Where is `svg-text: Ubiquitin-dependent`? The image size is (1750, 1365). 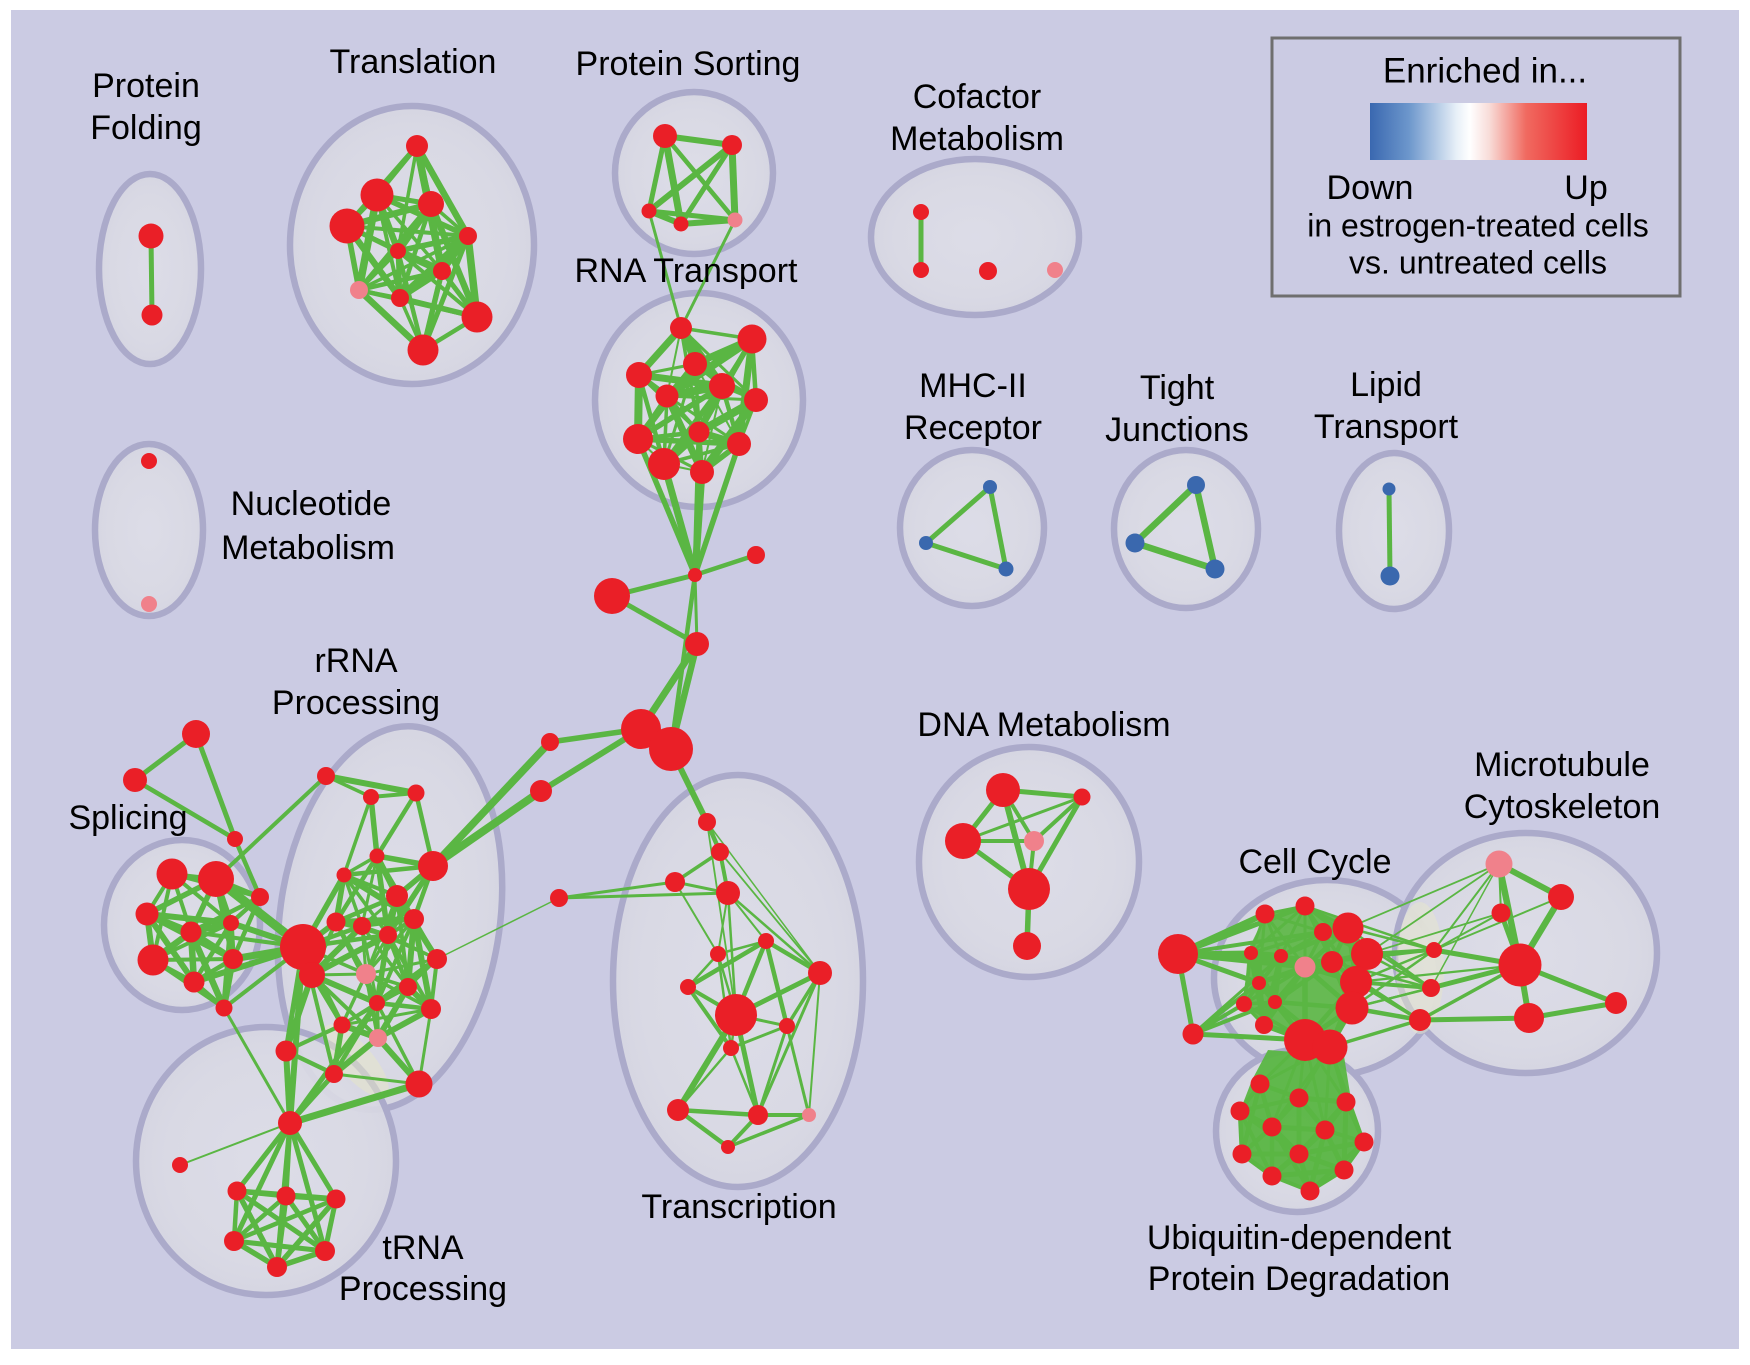 svg-text: Ubiquitin-dependent is located at coordinates (1299, 1238).